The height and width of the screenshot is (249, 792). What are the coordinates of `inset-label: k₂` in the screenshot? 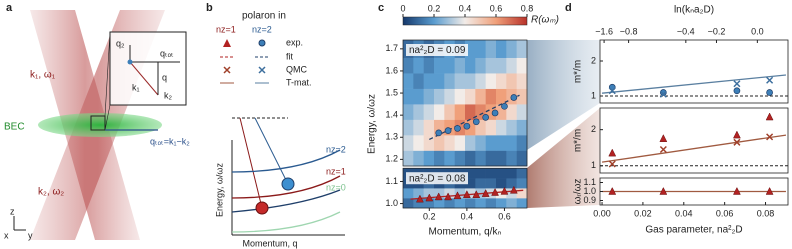 It's located at (168, 95).